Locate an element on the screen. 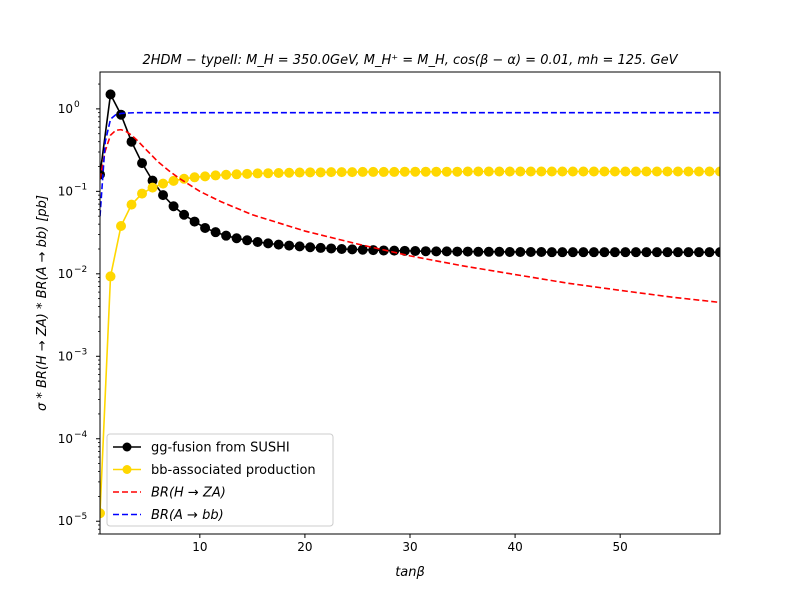 The height and width of the screenshot is (600, 800). legend-label: BR(H → ZA) is located at coordinates (188, 493).